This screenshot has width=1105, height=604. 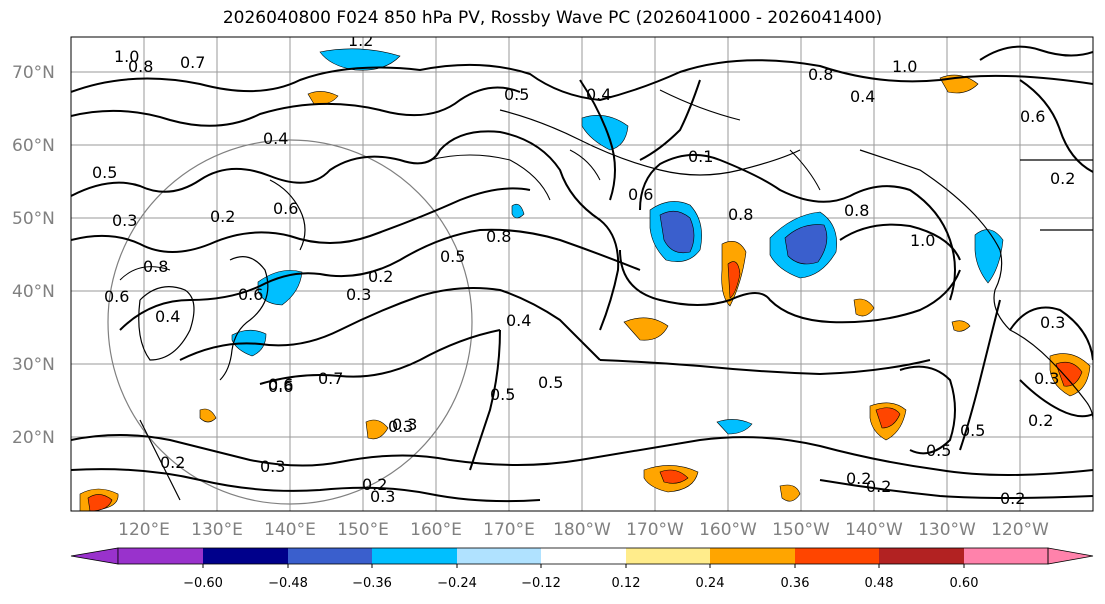 I want to click on latitude-labels: 70°N 60°N 50°N 40°N 30°N 20°N, so click(x=33, y=255).